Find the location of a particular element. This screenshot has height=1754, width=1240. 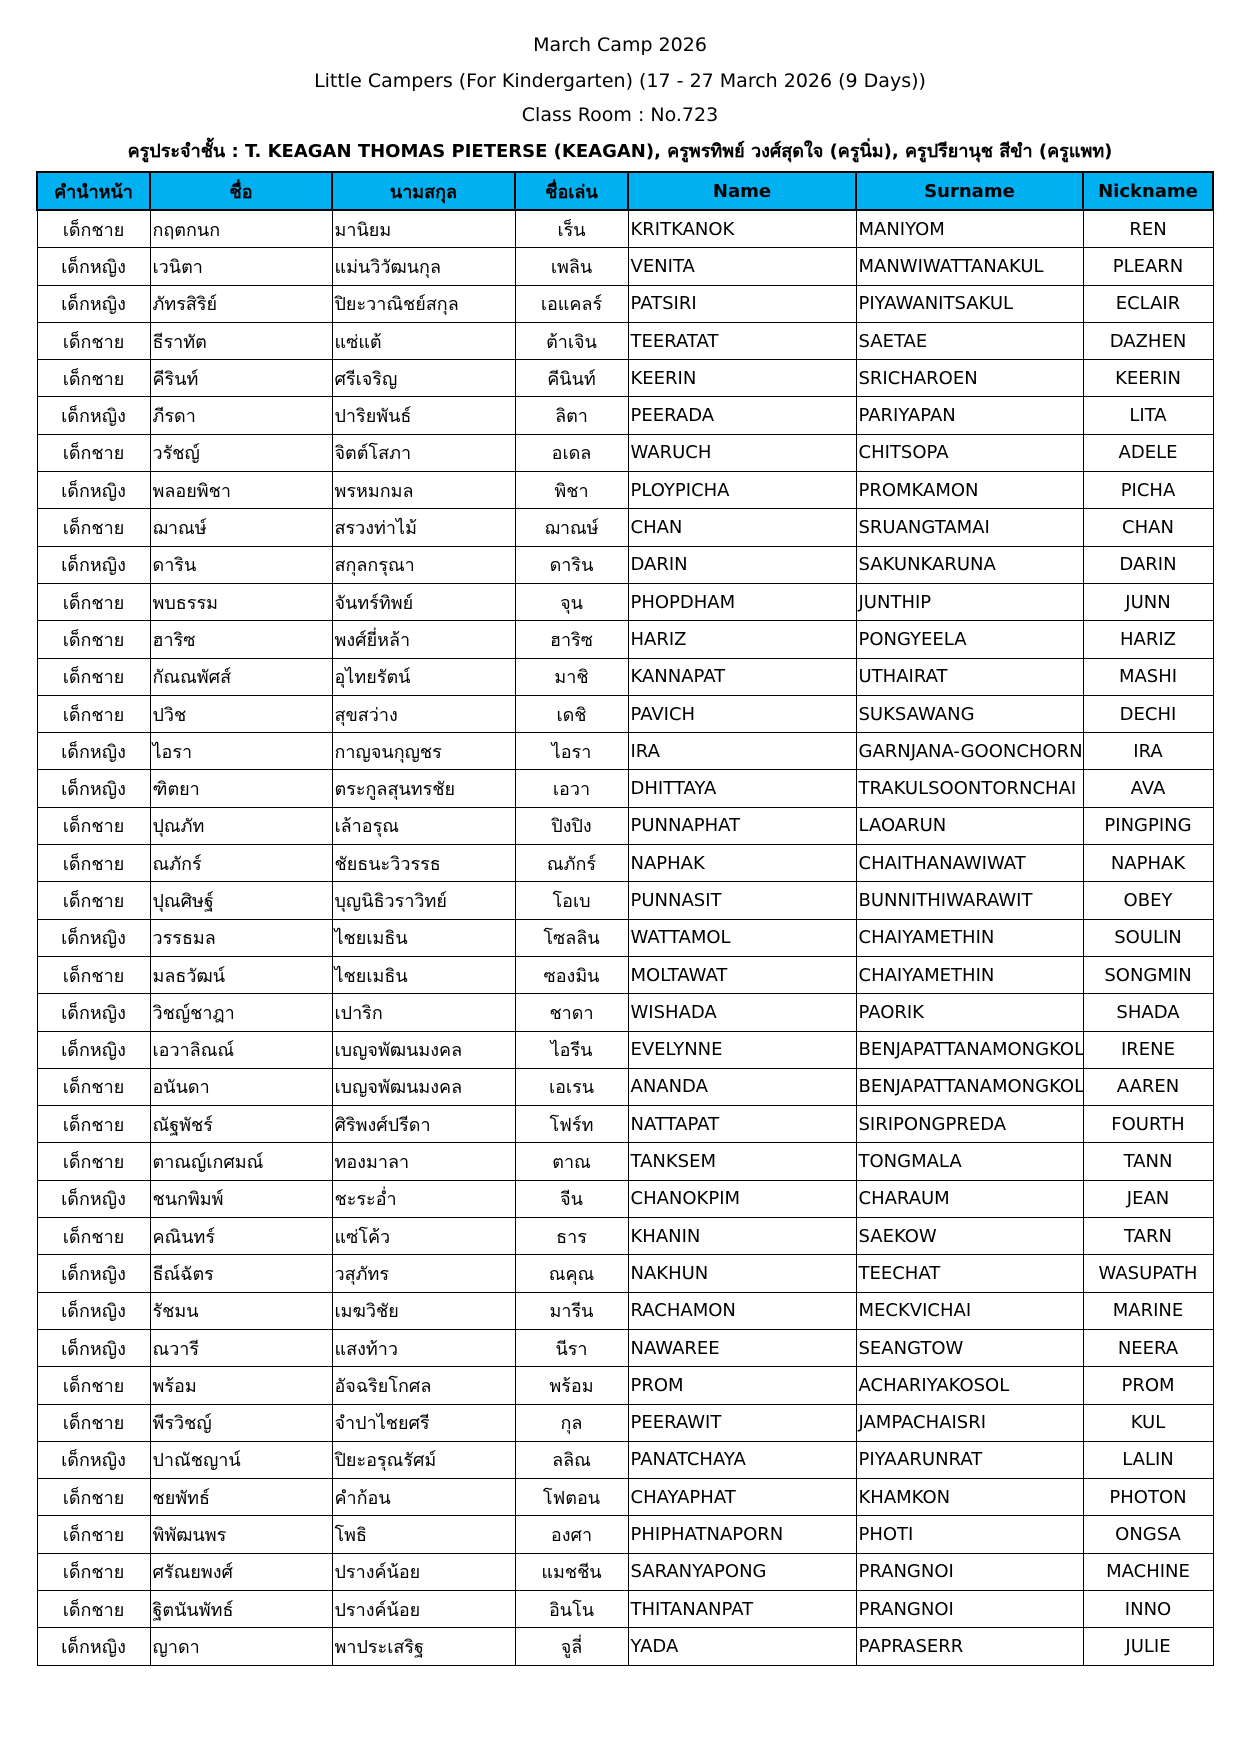

first-name-th-cell: พีรวิชญ์ is located at coordinates (241, 1422).